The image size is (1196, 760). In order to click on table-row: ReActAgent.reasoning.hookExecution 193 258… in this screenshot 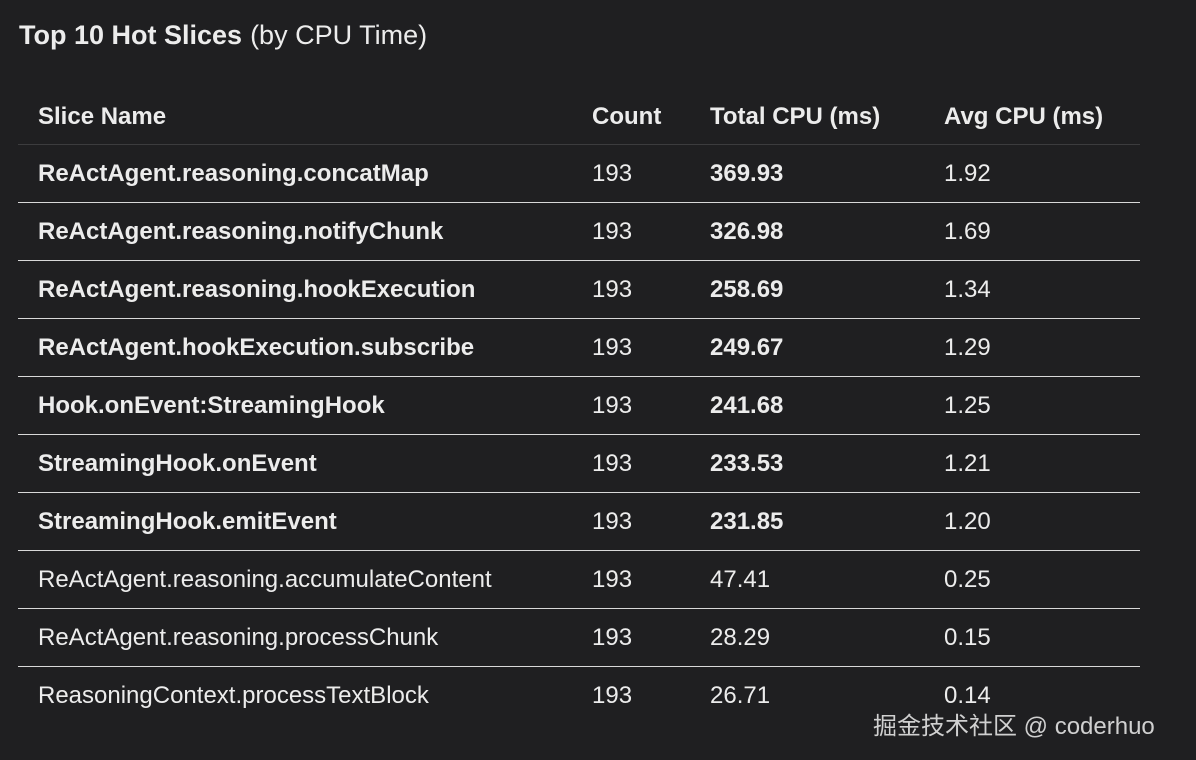, I will do `click(579, 290)`.